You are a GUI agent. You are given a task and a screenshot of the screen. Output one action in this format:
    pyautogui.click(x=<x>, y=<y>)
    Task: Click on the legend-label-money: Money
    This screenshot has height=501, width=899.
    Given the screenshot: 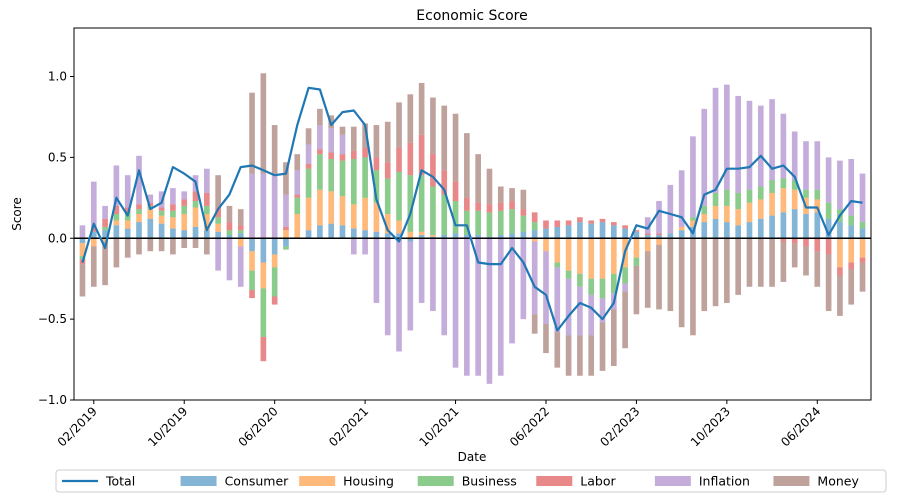 What is the action you would take?
    pyautogui.click(x=838, y=481)
    